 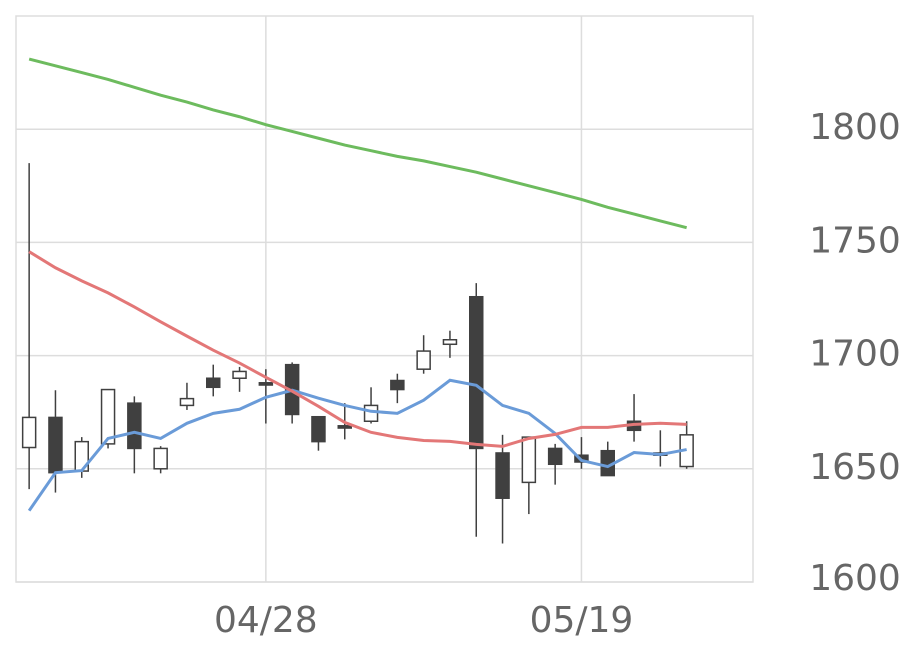 I want to click on y-tick-label: 1650, so click(x=855, y=467).